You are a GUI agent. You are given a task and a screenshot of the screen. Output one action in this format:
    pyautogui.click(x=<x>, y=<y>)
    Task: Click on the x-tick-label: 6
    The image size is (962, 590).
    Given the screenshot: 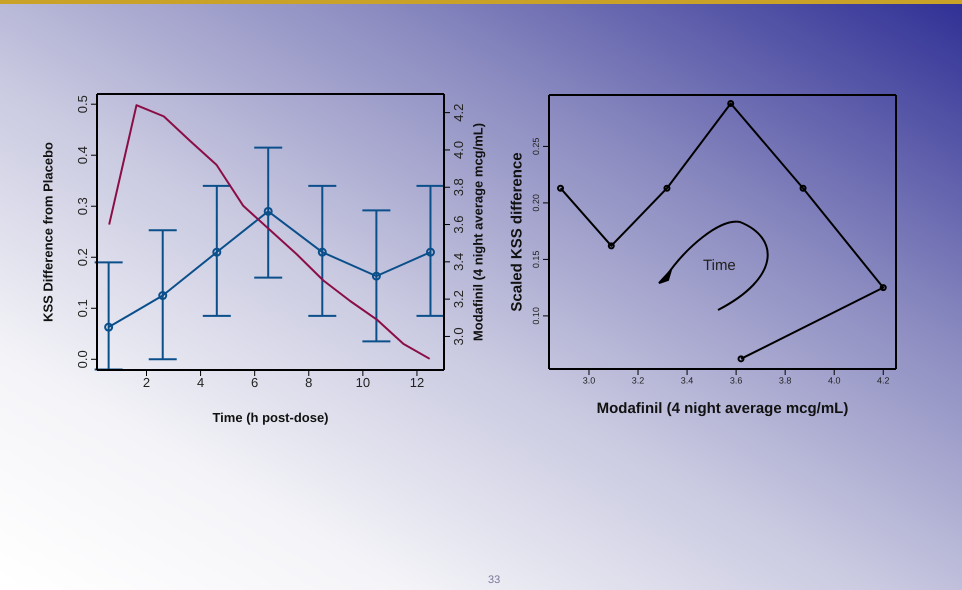 What is the action you would take?
    pyautogui.click(x=254, y=382)
    